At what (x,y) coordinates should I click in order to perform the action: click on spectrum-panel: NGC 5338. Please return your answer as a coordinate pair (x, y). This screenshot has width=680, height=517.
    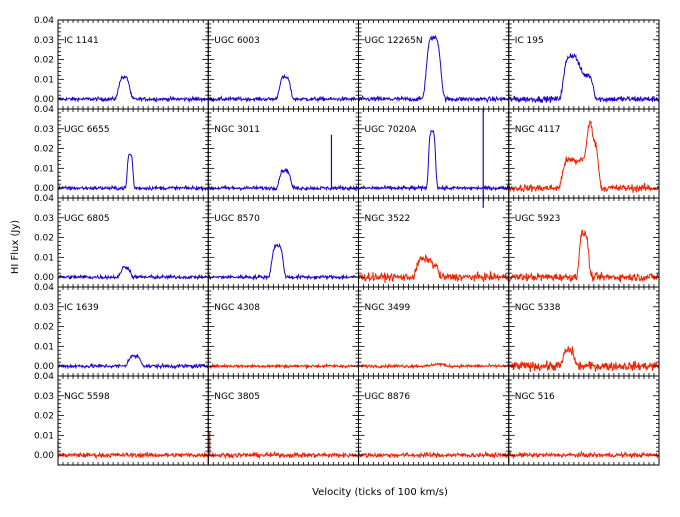
    Looking at the image, I should click on (584, 331).